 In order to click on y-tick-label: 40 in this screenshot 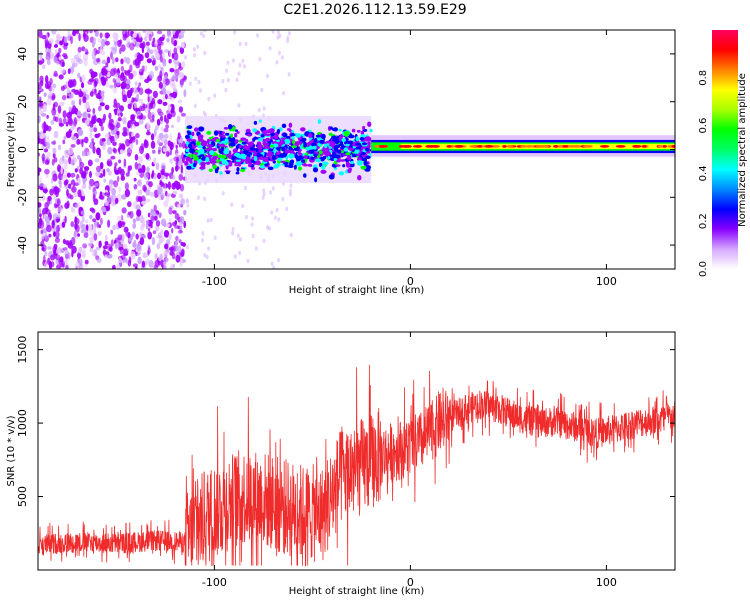, I will do `click(22, 54)`.